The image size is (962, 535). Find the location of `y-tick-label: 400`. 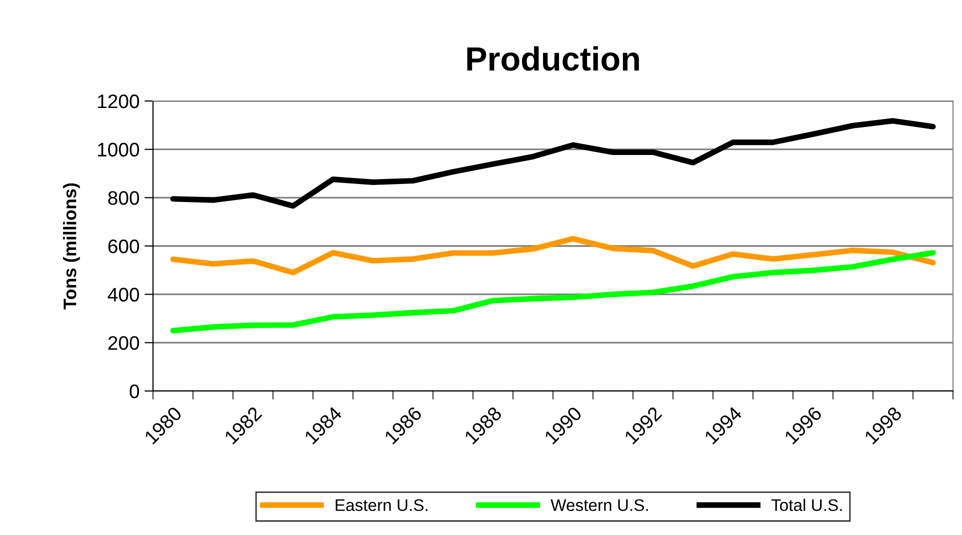

y-tick-label: 400 is located at coordinates (124, 295).